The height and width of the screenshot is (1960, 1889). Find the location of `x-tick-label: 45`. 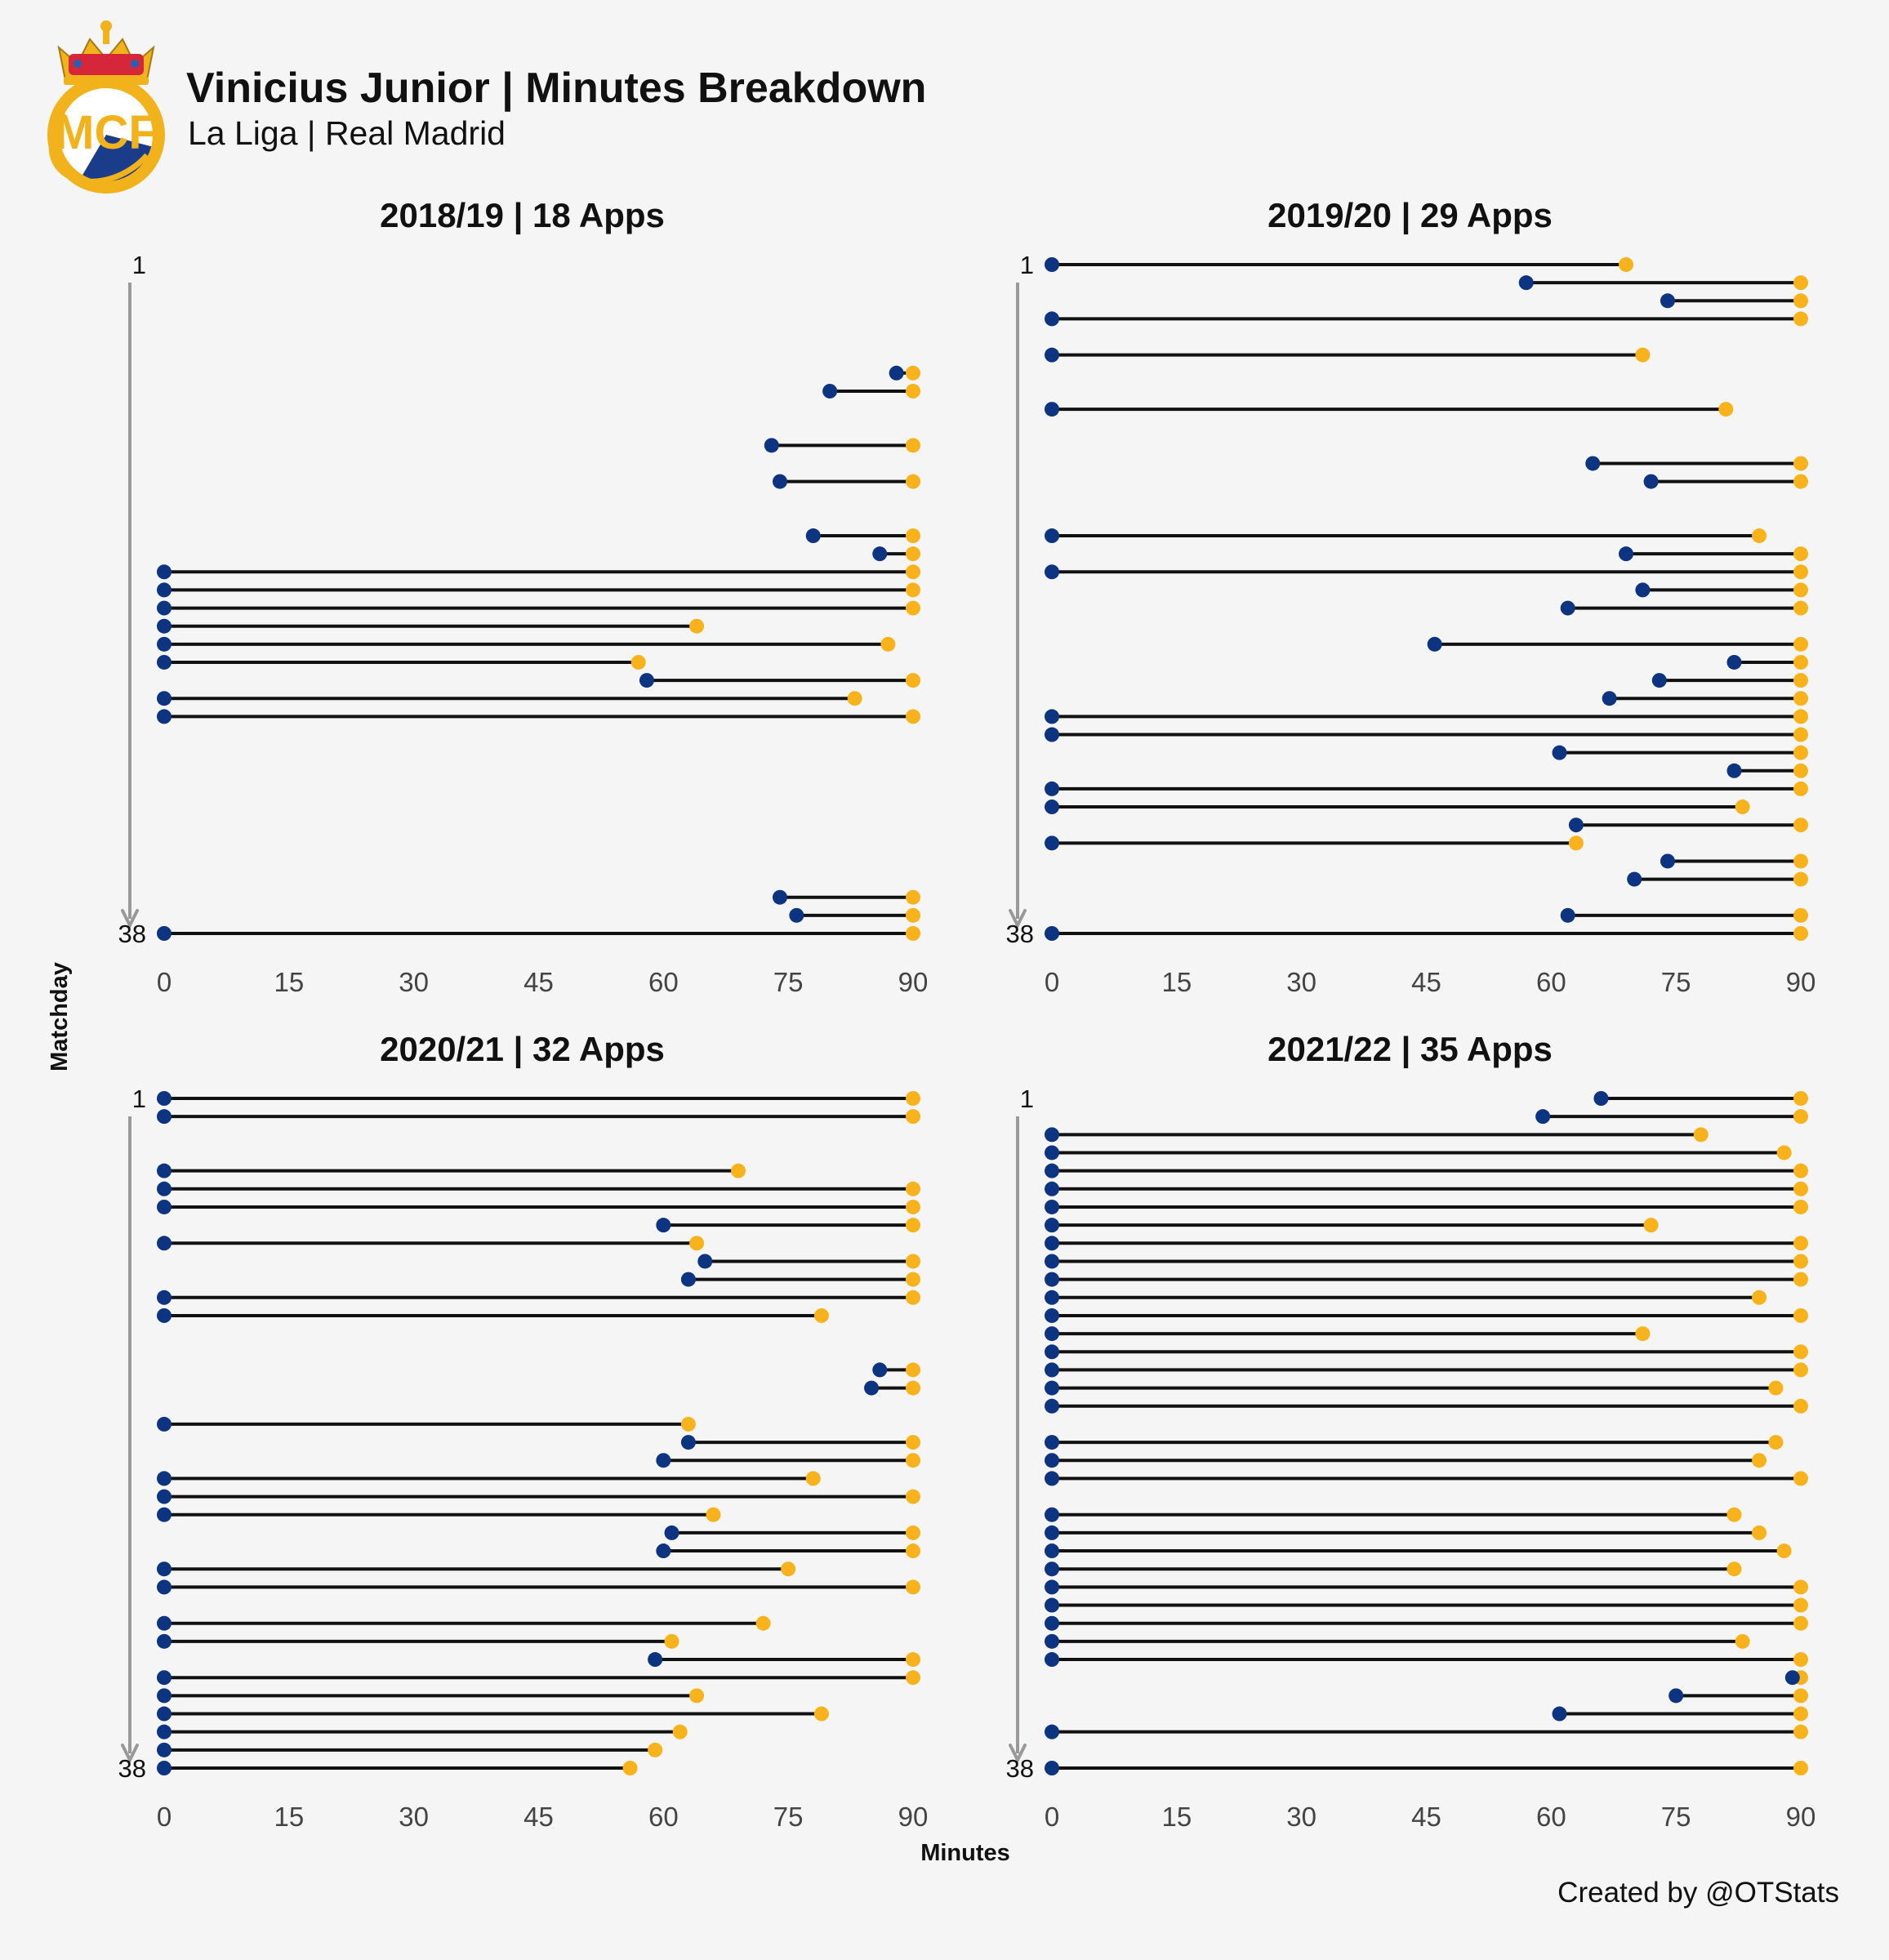

x-tick-label: 45 is located at coordinates (538, 1817).